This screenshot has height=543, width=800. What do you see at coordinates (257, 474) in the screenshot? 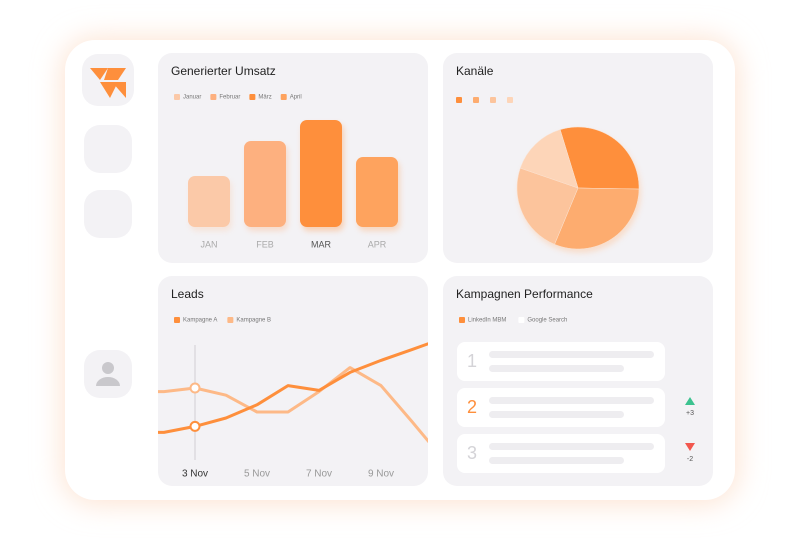
I see `x-tick-label: 5 Nov` at bounding box center [257, 474].